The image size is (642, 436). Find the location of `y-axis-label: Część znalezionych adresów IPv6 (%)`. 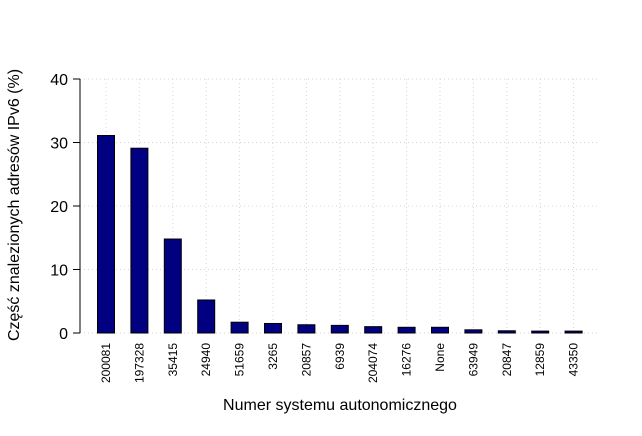

y-axis-label: Część znalezionych adresów IPv6 (%) is located at coordinates (14, 205).